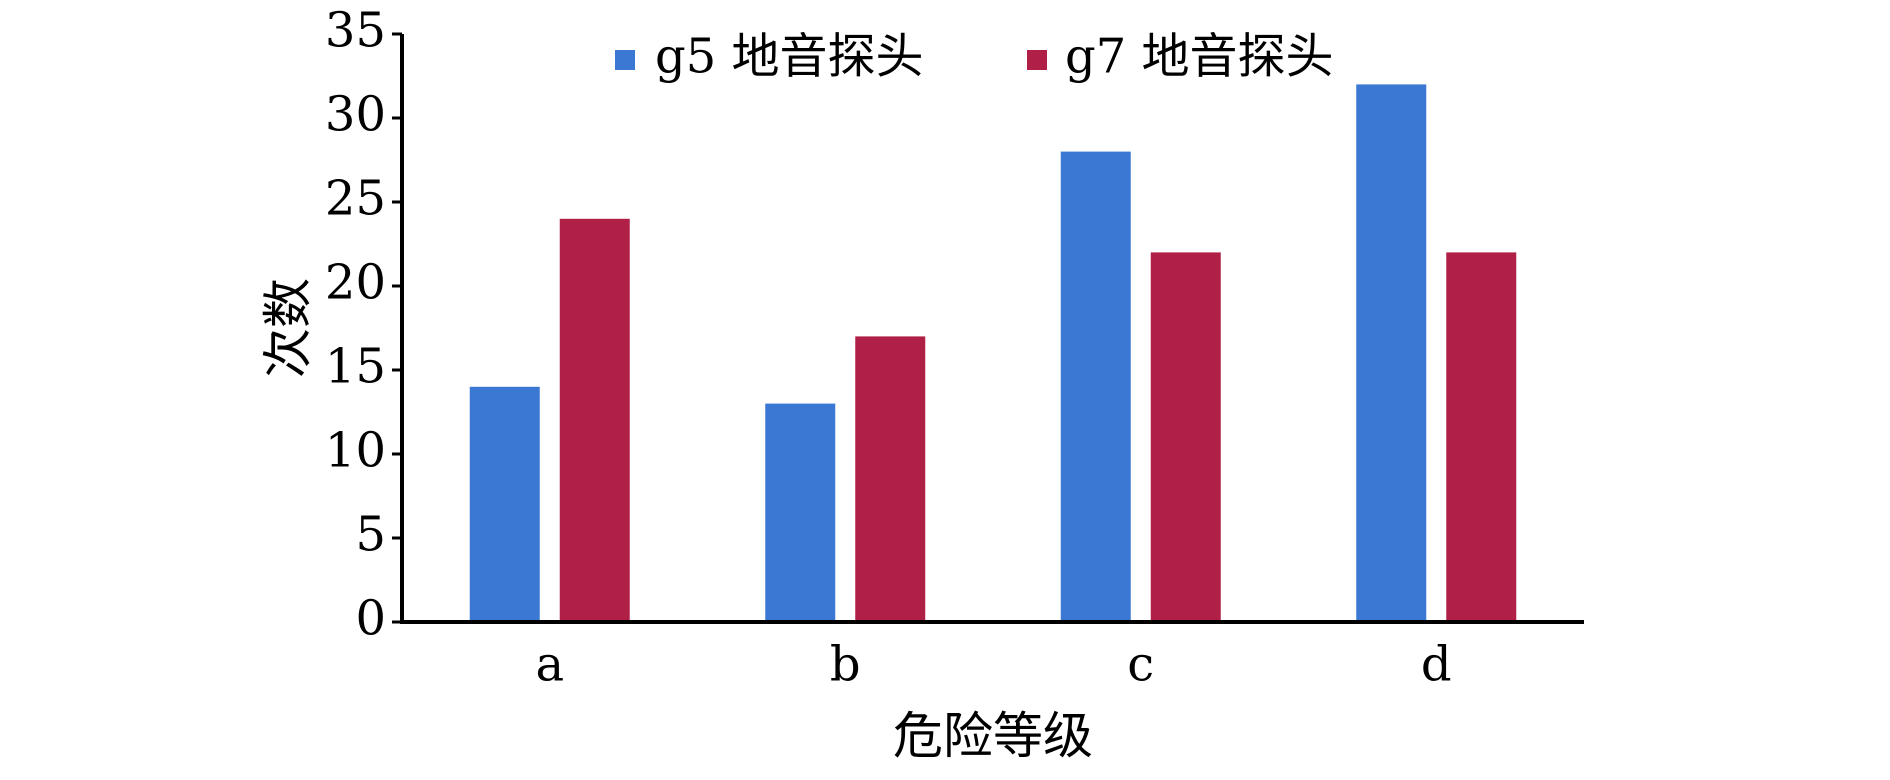  What do you see at coordinates (370, 619) in the screenshot?
I see `y-tick-label: 0` at bounding box center [370, 619].